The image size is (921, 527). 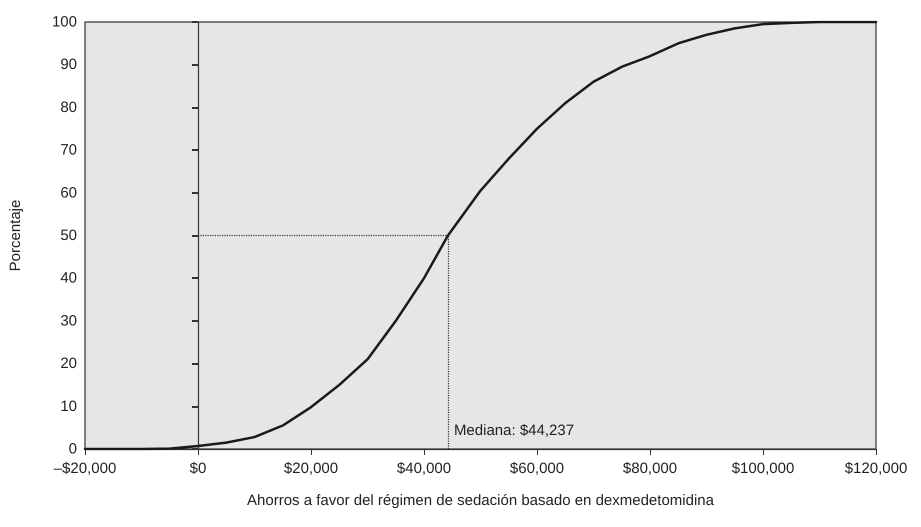 What do you see at coordinates (763, 468) in the screenshot?
I see `x-tick-label: $100,000` at bounding box center [763, 468].